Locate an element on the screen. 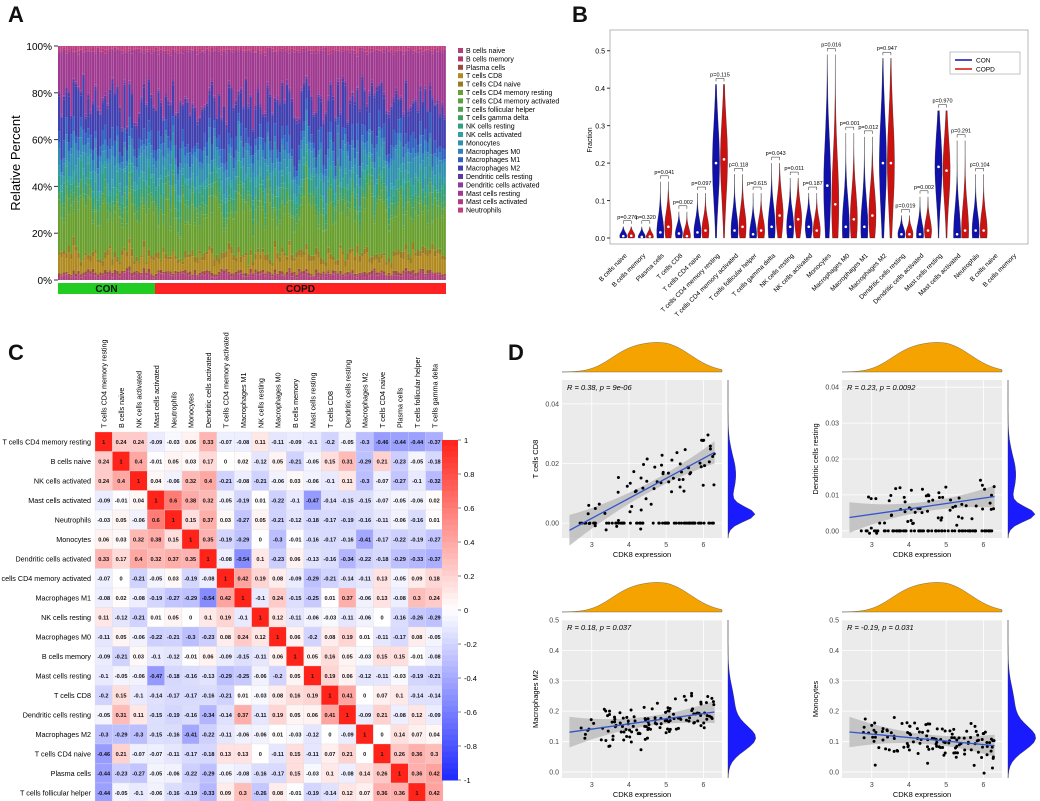 Image resolution: width=1040 pixels, height=801 pixels. c-cell-value: 0.07 is located at coordinates (329, 755).